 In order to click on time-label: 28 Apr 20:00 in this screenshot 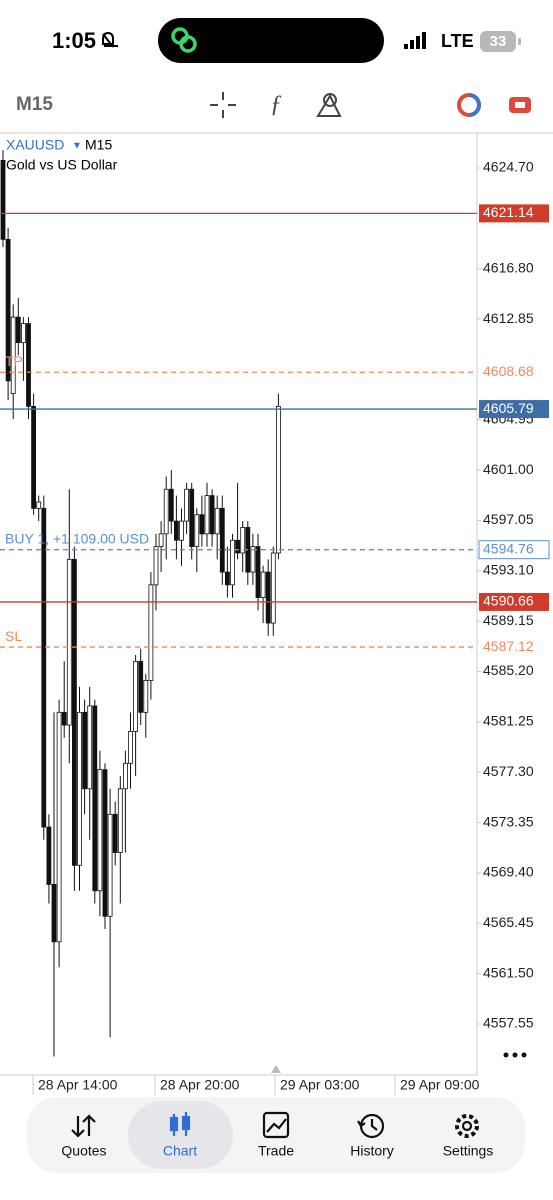, I will do `click(200, 1085)`.